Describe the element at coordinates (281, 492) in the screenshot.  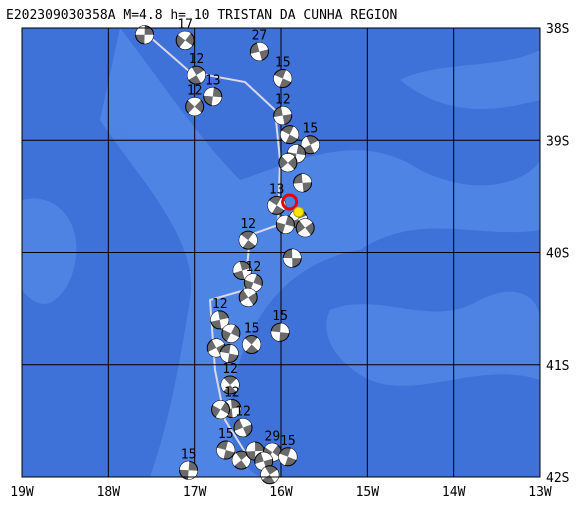
I see `x-tick-label: 16W` at that location.